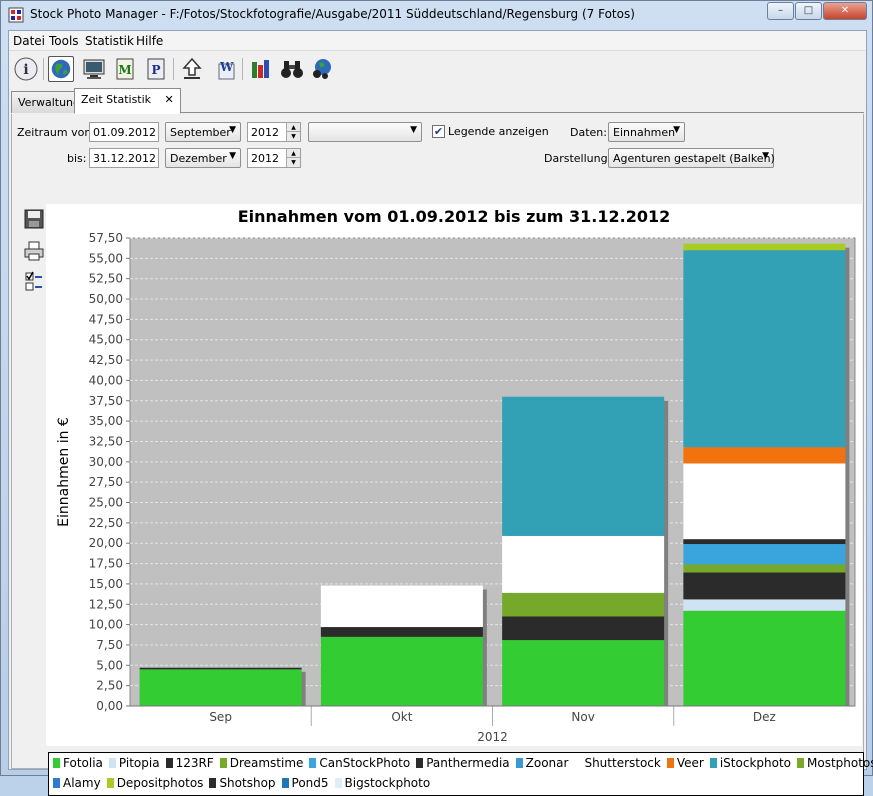  I want to click on globe-icon, so click(61, 69).